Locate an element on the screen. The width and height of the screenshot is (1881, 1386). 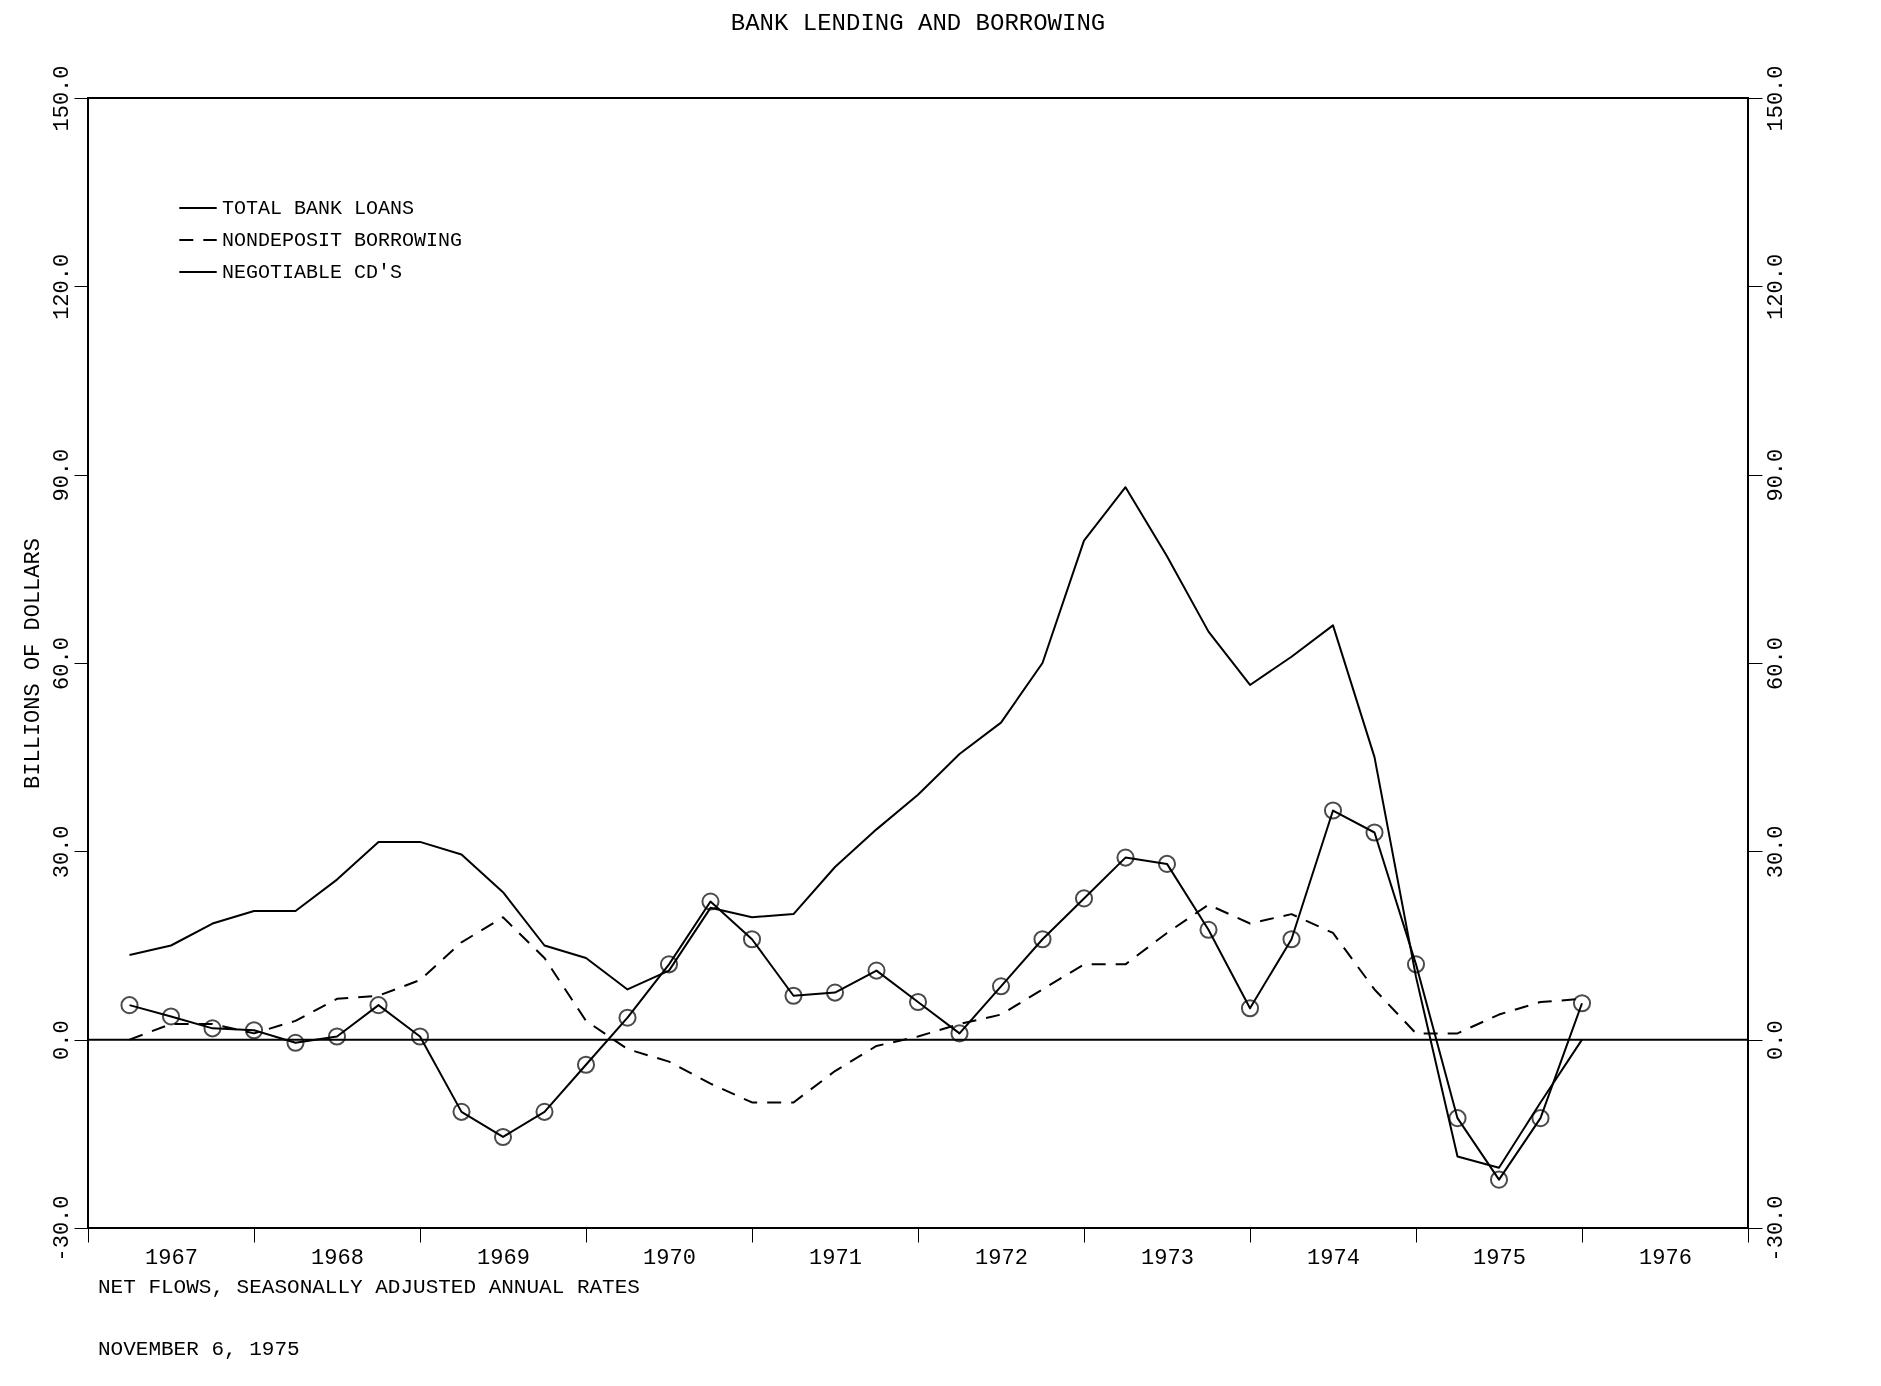
text: NET FLOWS, SEASONALLY ADJUSTED ANNUAL RATES is located at coordinates (369, 1287).